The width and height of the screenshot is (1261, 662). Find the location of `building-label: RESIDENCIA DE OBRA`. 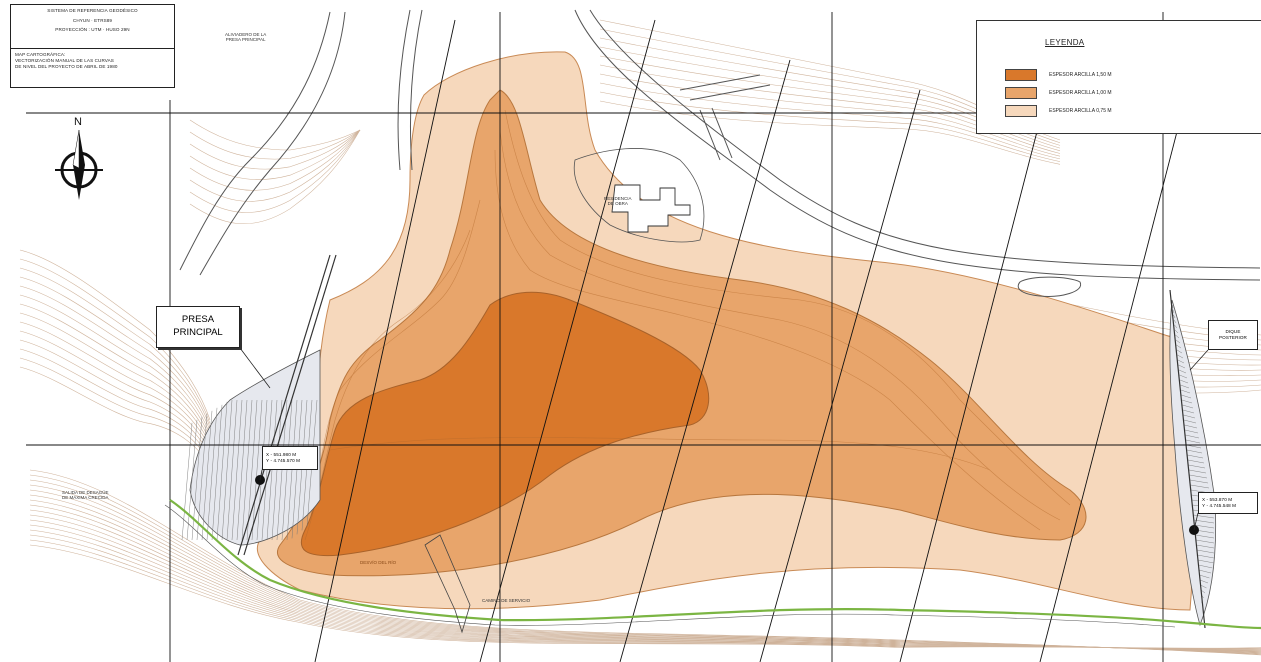

building-label: RESIDENCIA DE OBRA is located at coordinates (618, 201).